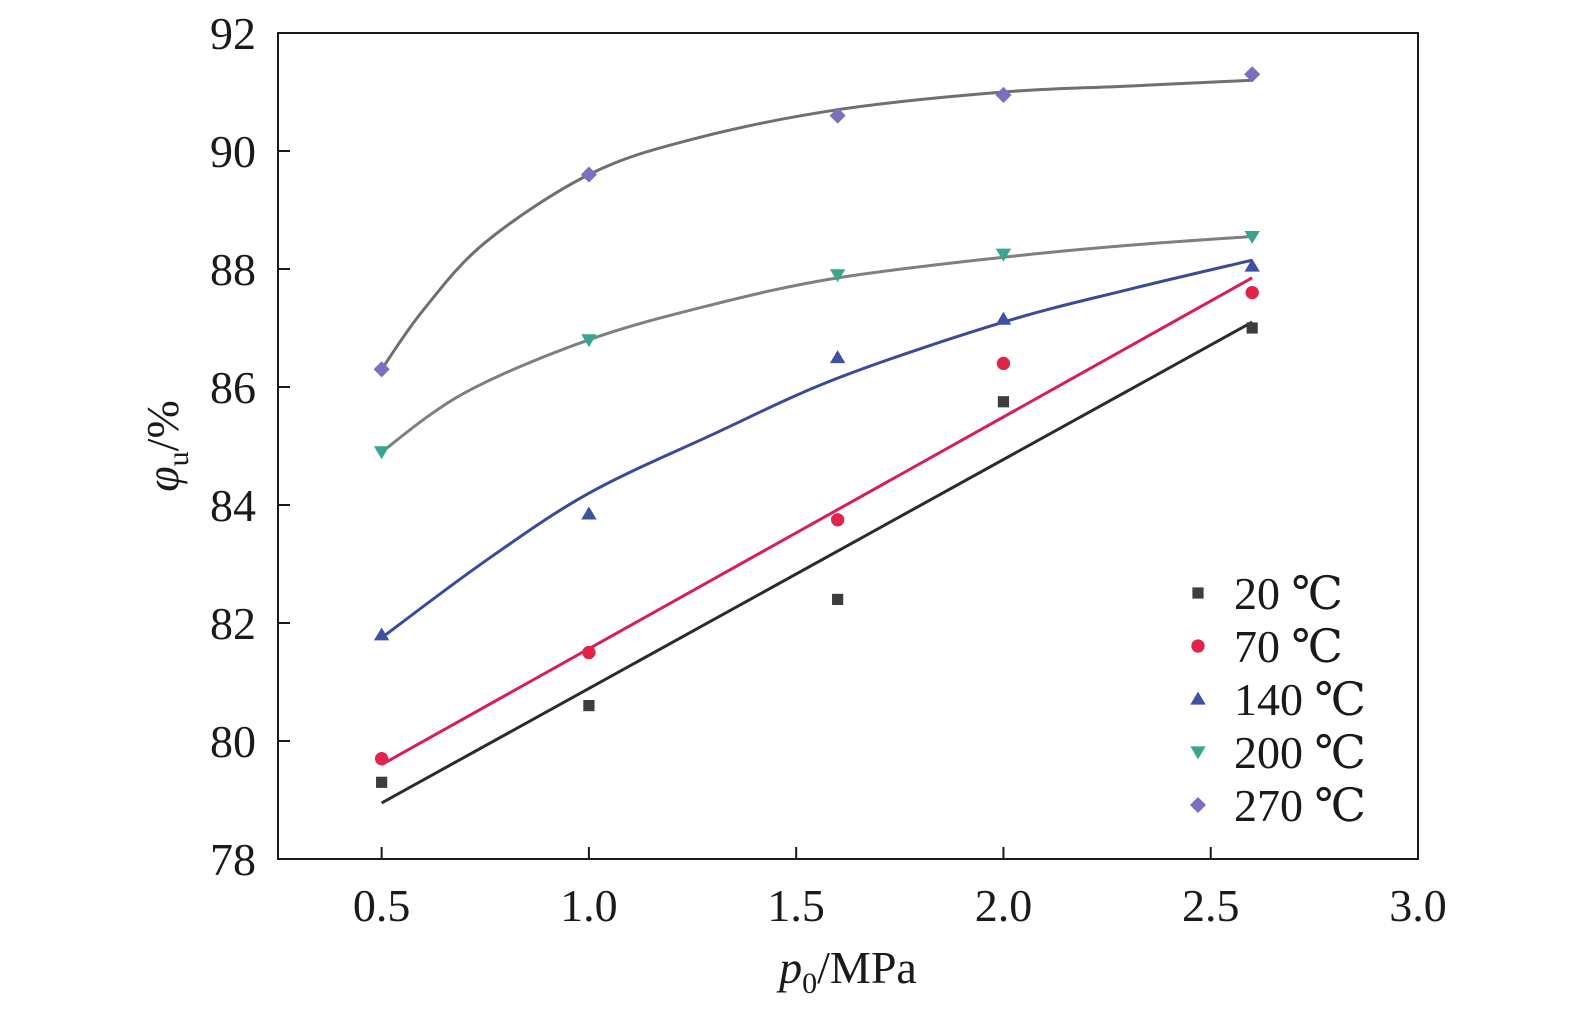  Describe the element at coordinates (1288, 593) in the screenshot. I see `legend-label: 20 ℃` at that location.